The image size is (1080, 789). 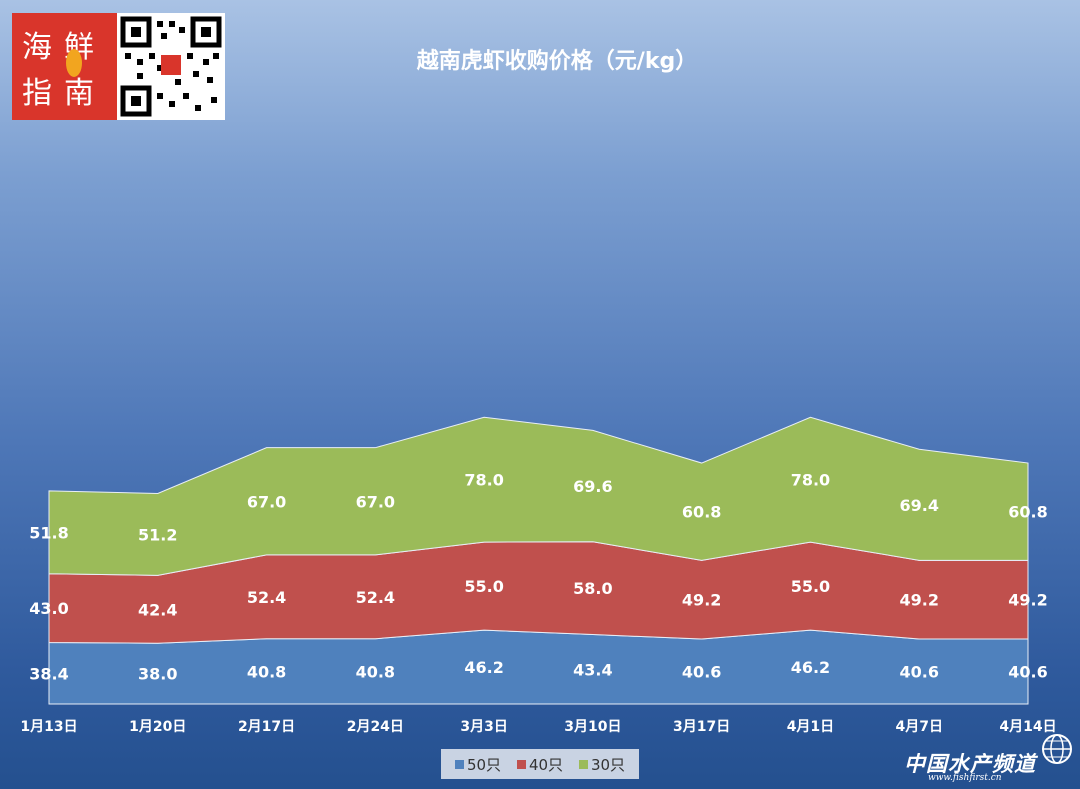 What do you see at coordinates (1027, 512) in the screenshot?
I see `data-label-s2-9: 60.8` at bounding box center [1027, 512].